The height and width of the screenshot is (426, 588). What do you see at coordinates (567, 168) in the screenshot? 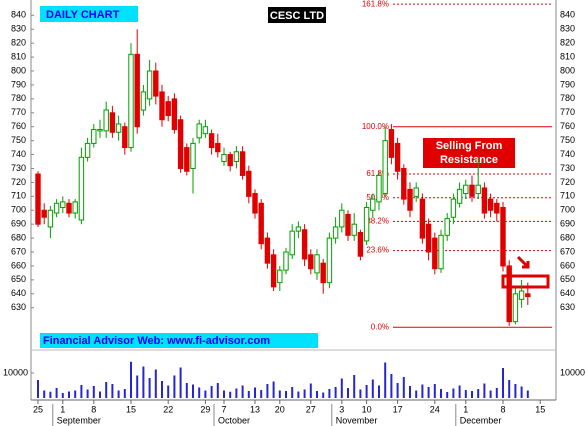
I see `y-tick-label-right: 730` at bounding box center [567, 168].